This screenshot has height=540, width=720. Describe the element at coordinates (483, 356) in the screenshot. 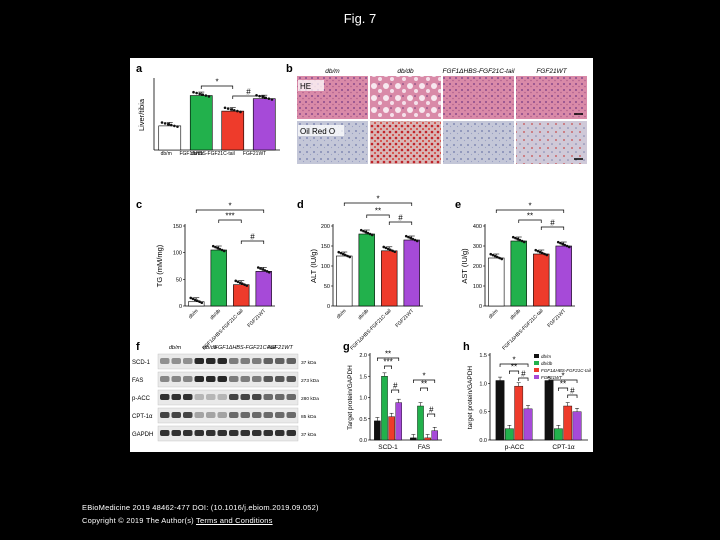

I see `y-tick-label: 1.5` at that location.